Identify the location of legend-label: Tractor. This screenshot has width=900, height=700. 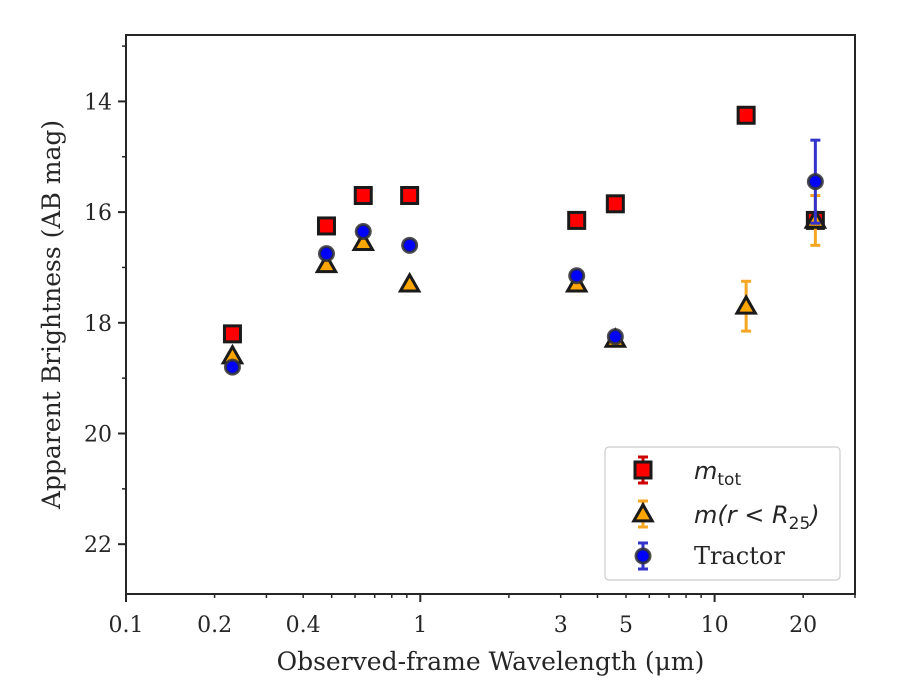
(739, 556).